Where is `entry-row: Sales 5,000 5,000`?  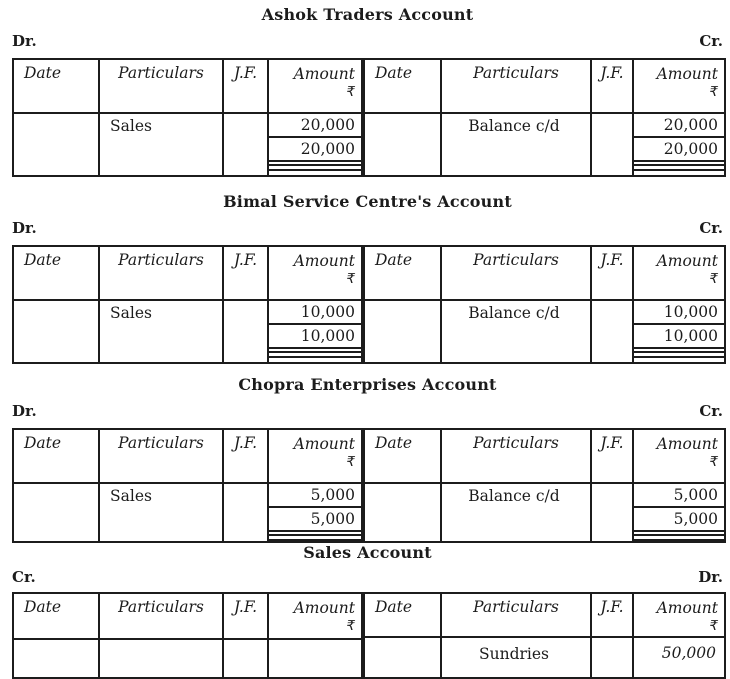 entry-row: Sales 5,000 5,000 is located at coordinates (187, 512).